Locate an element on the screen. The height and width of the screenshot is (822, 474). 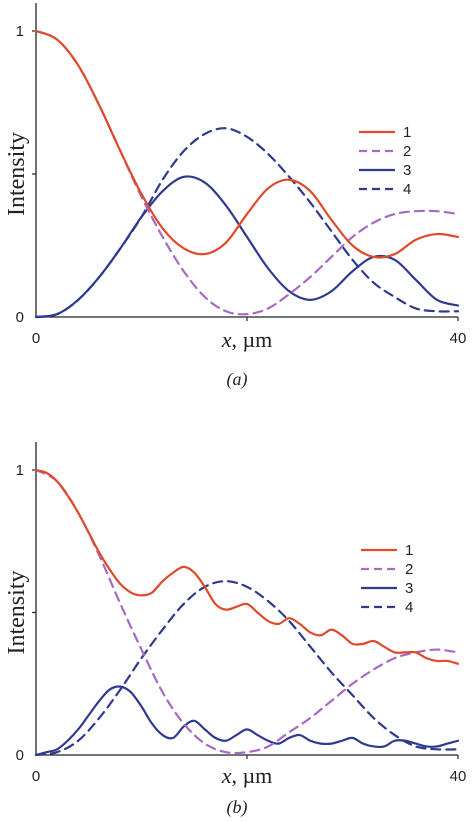
series-3-line is located at coordinates (247, 721).